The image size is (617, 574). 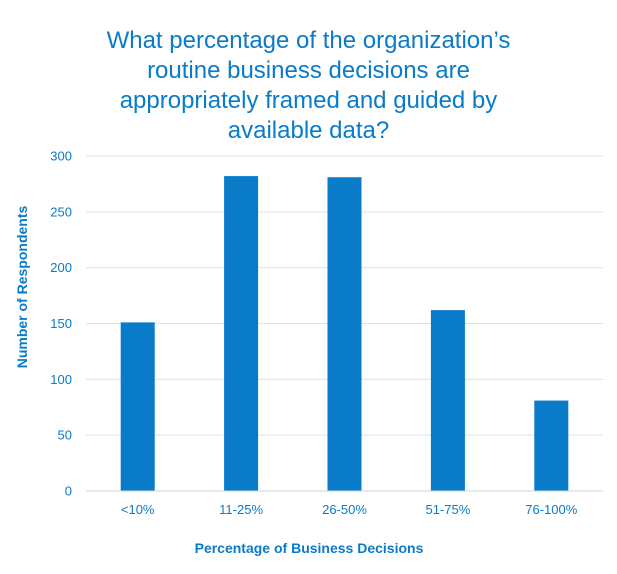 What do you see at coordinates (447, 509) in the screenshot?
I see `x-tick-label: 51-75%` at bounding box center [447, 509].